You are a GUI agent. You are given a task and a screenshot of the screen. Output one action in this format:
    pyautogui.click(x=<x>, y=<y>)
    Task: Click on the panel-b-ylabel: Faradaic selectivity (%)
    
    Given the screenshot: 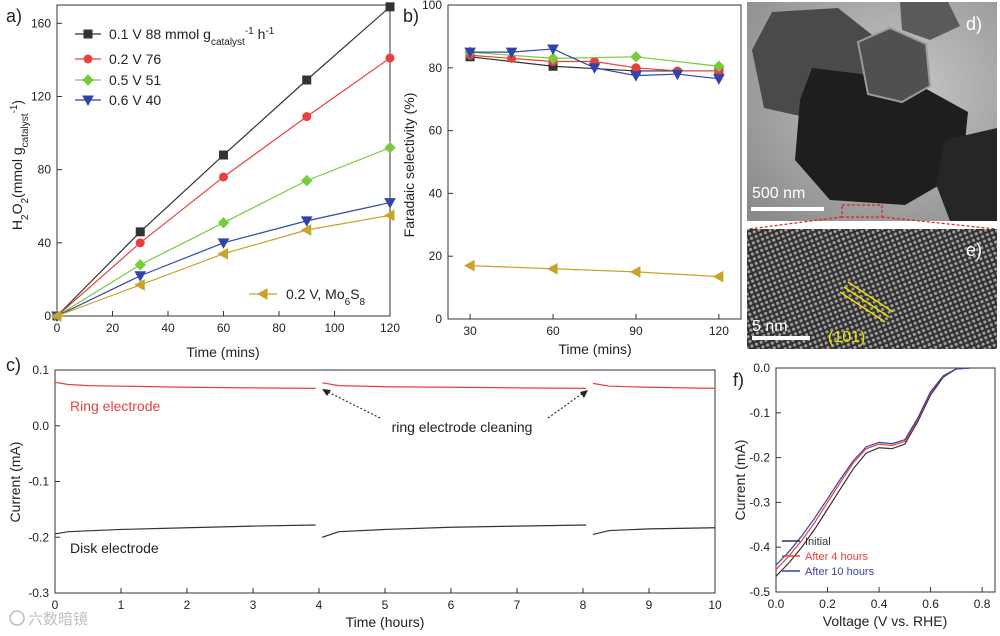 What is the action you would take?
    pyautogui.click(x=409, y=165)
    